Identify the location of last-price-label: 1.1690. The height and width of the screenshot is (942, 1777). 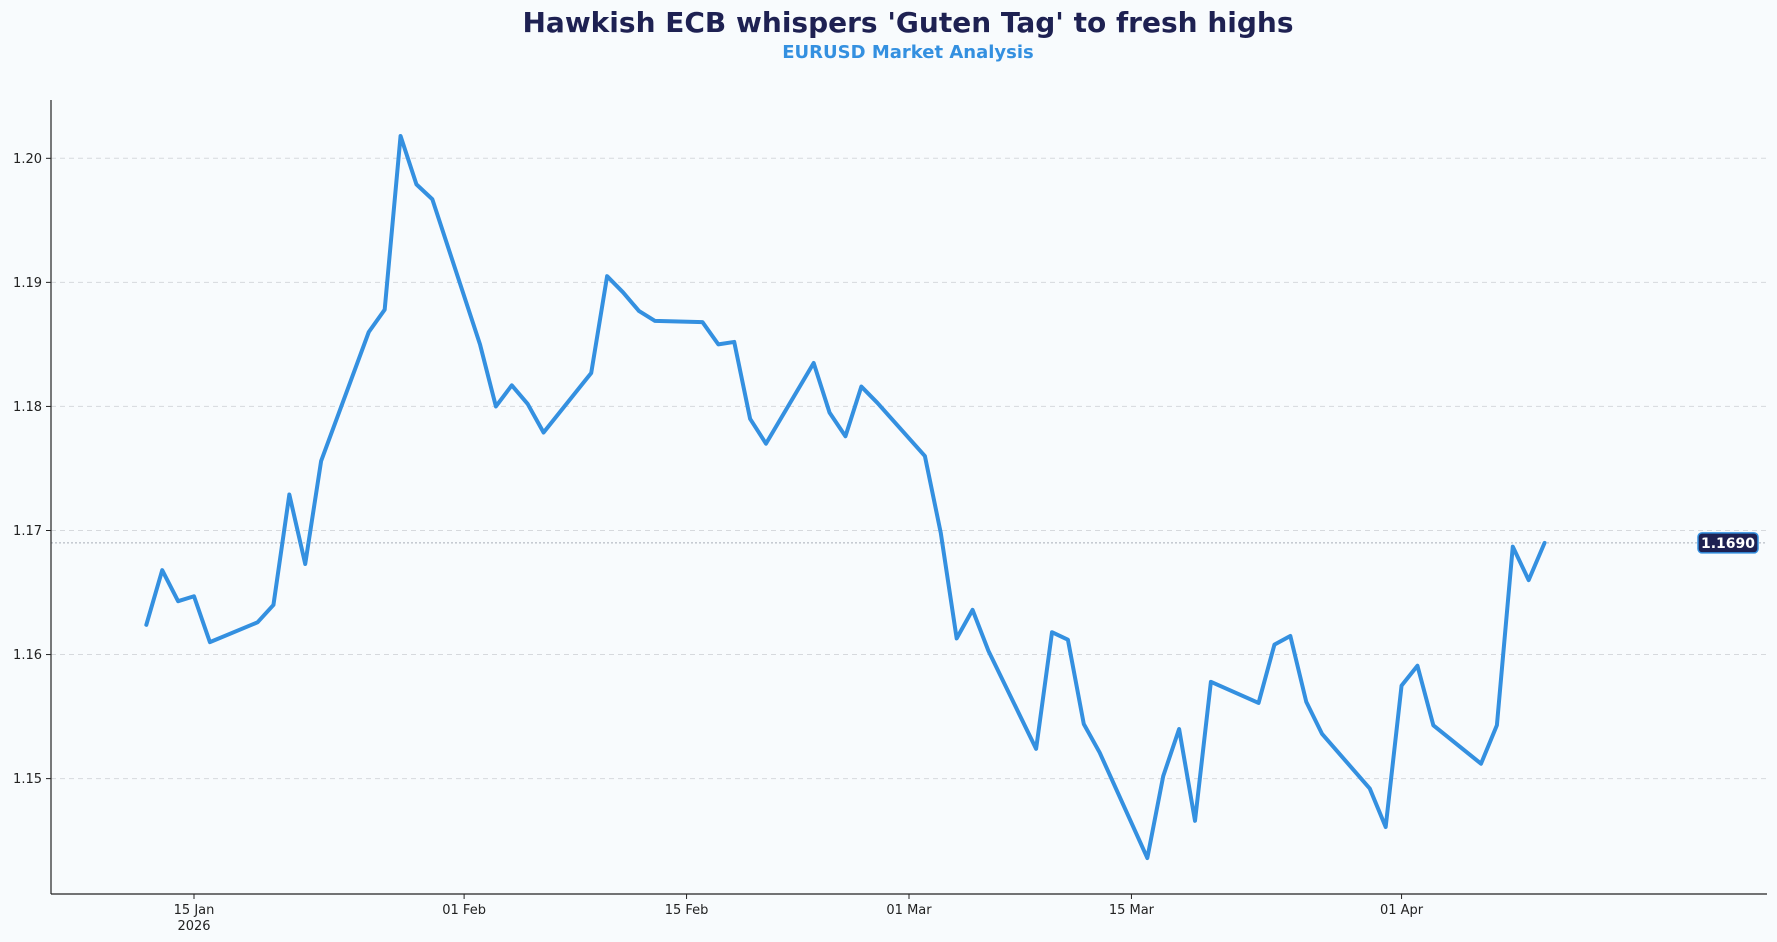
(1728, 544).